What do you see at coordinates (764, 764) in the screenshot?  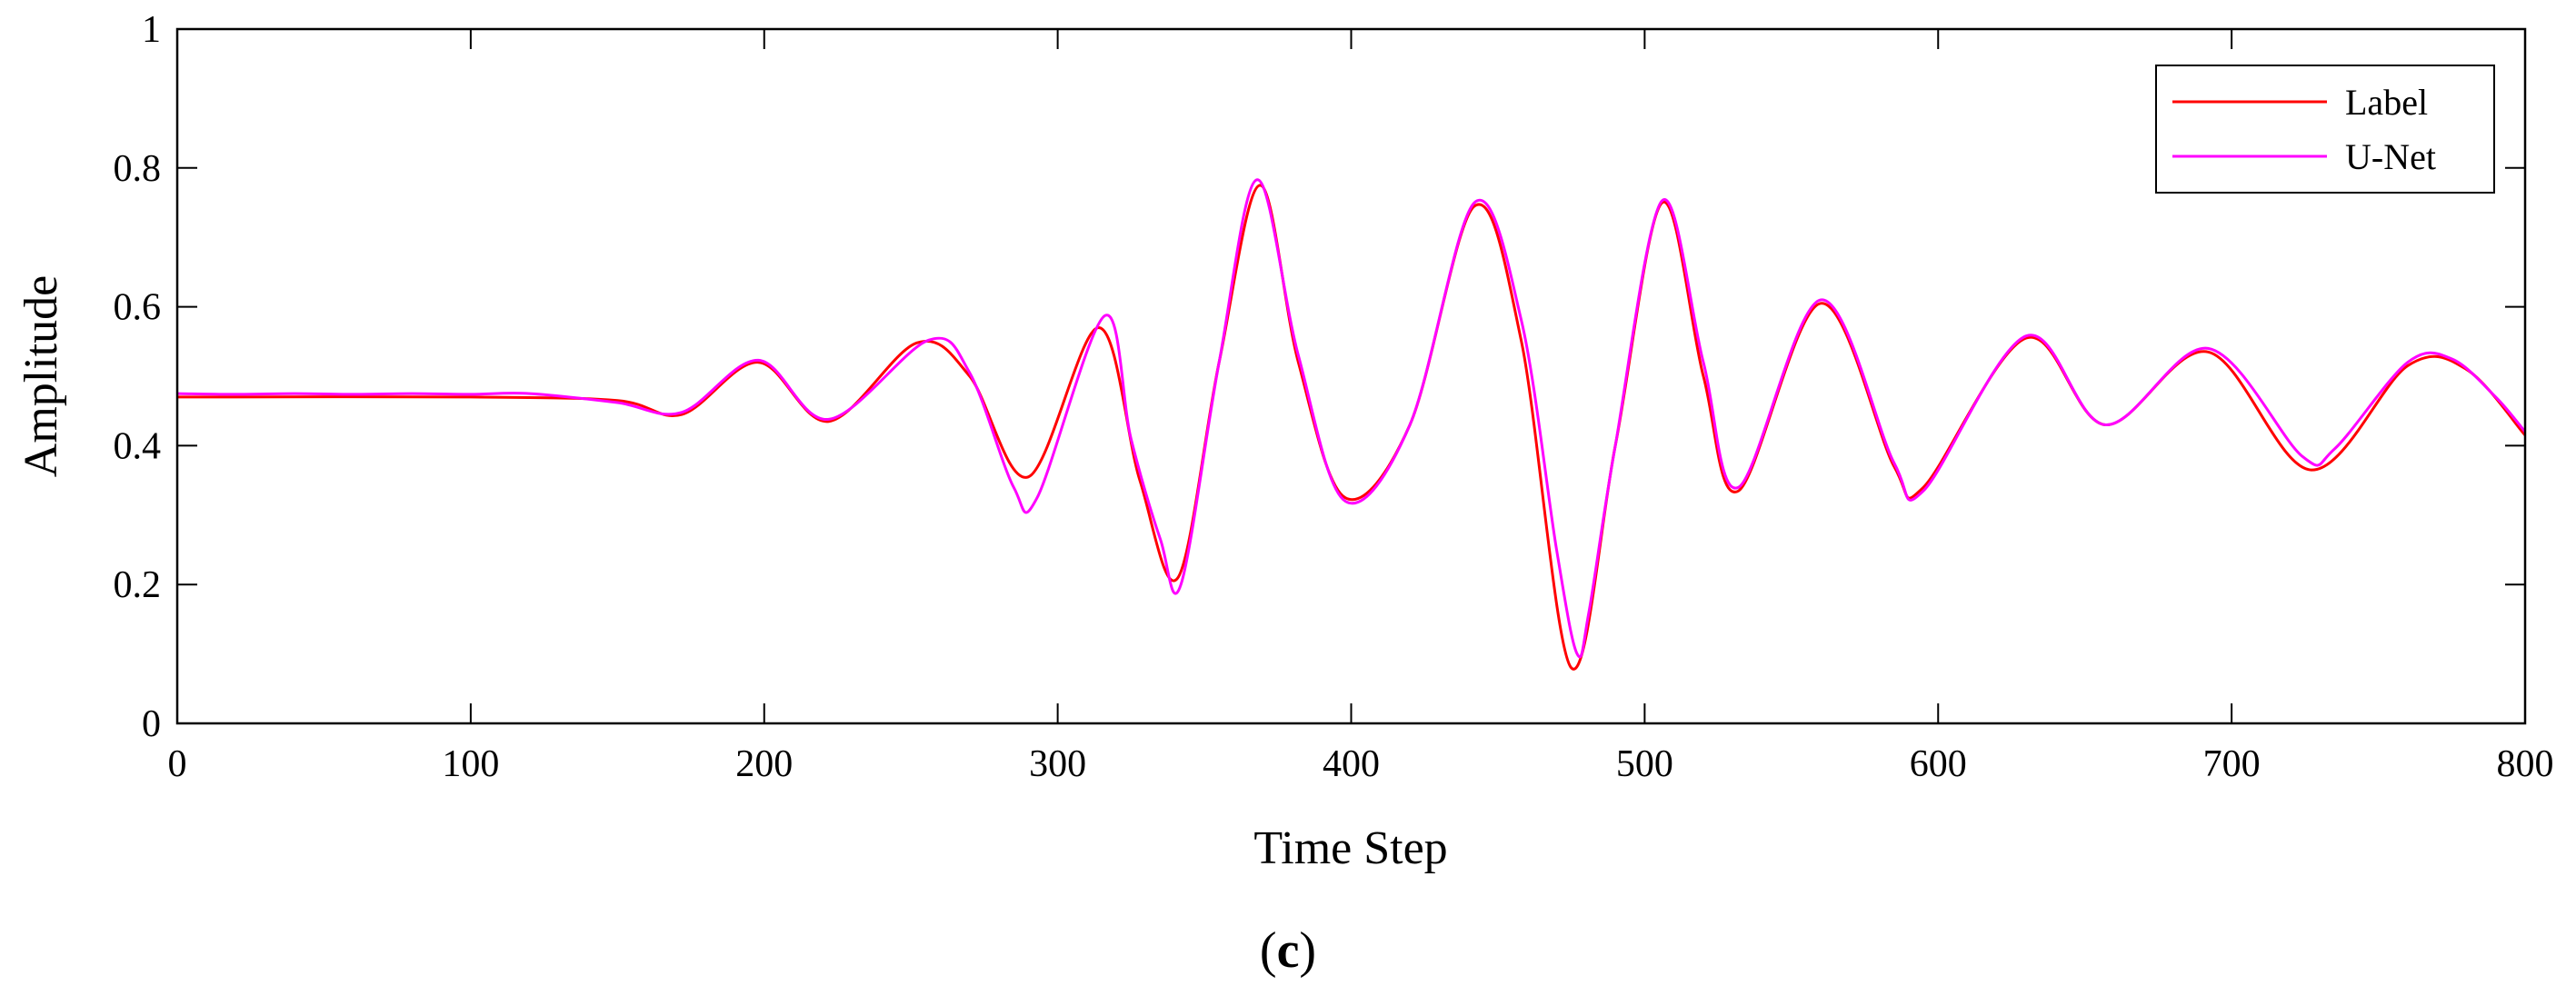 I see `x-tick-label: 200` at bounding box center [764, 764].